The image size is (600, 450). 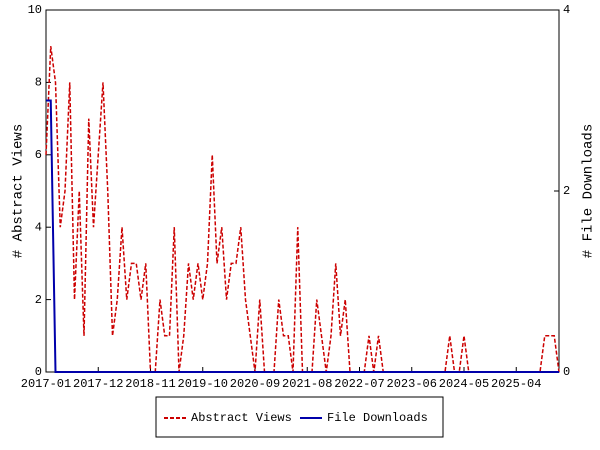 What do you see at coordinates (566, 191) in the screenshot?
I see `y2-tick-label: 2` at bounding box center [566, 191].